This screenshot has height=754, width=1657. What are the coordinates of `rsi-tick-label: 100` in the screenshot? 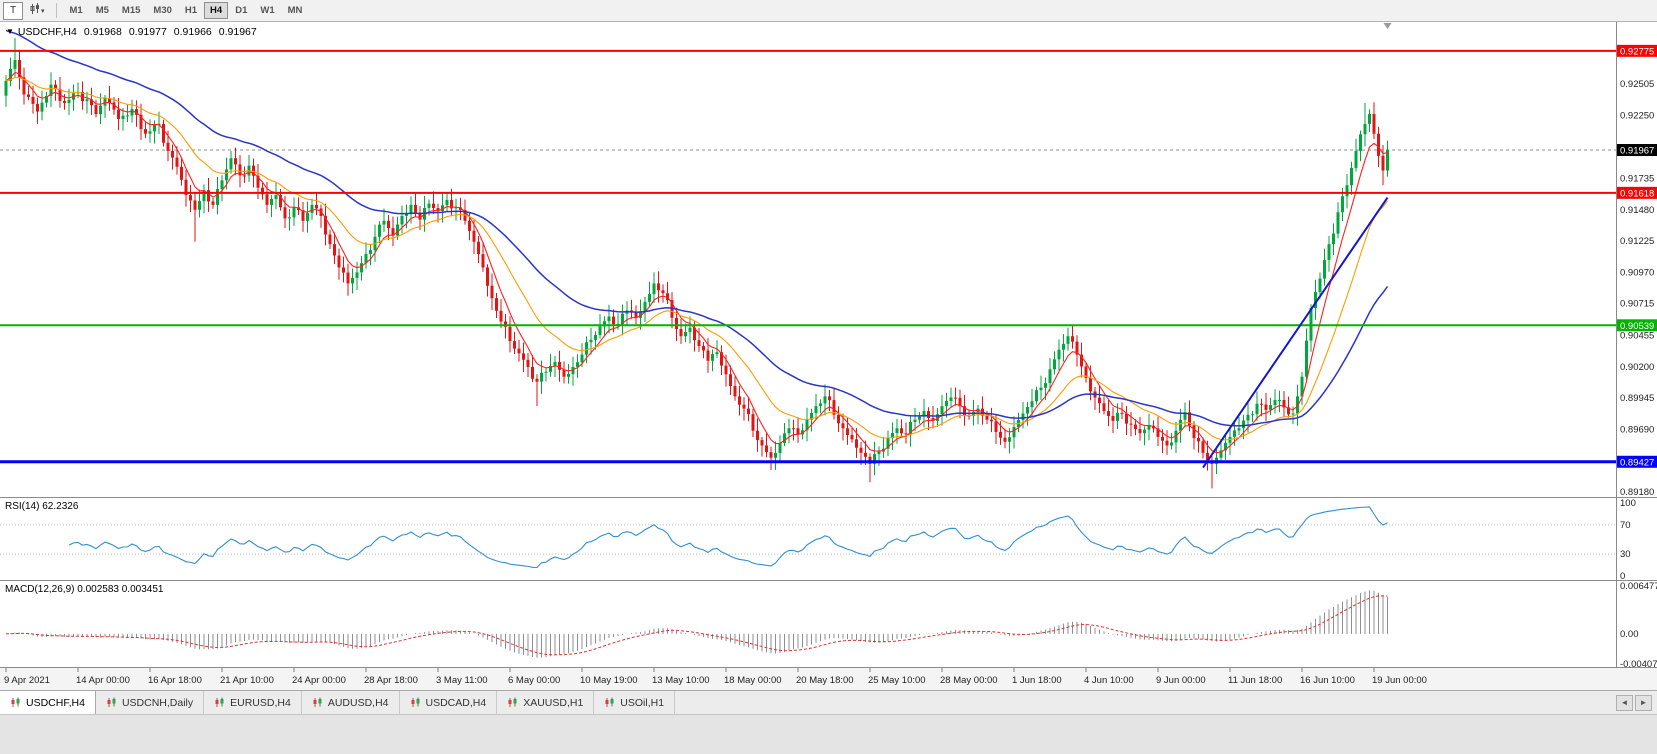 It's located at (1628, 503).